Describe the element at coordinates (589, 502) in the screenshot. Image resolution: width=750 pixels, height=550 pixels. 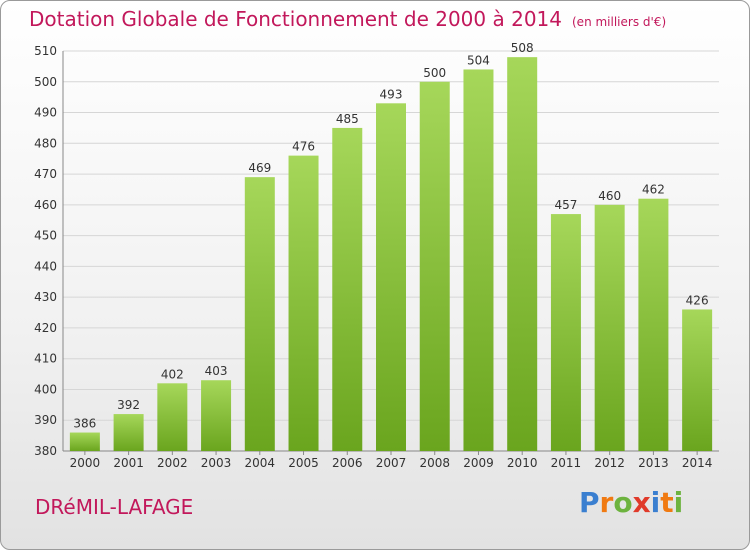
I see `logo-letter: P` at that location.